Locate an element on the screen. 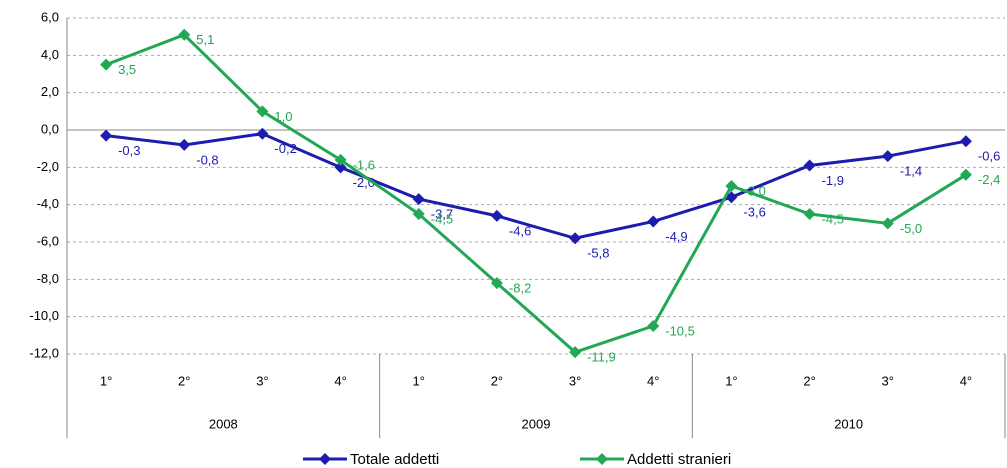 Image resolution: width=1007 pixels, height=468 pixels. data-label: -3,0 is located at coordinates (754, 190).